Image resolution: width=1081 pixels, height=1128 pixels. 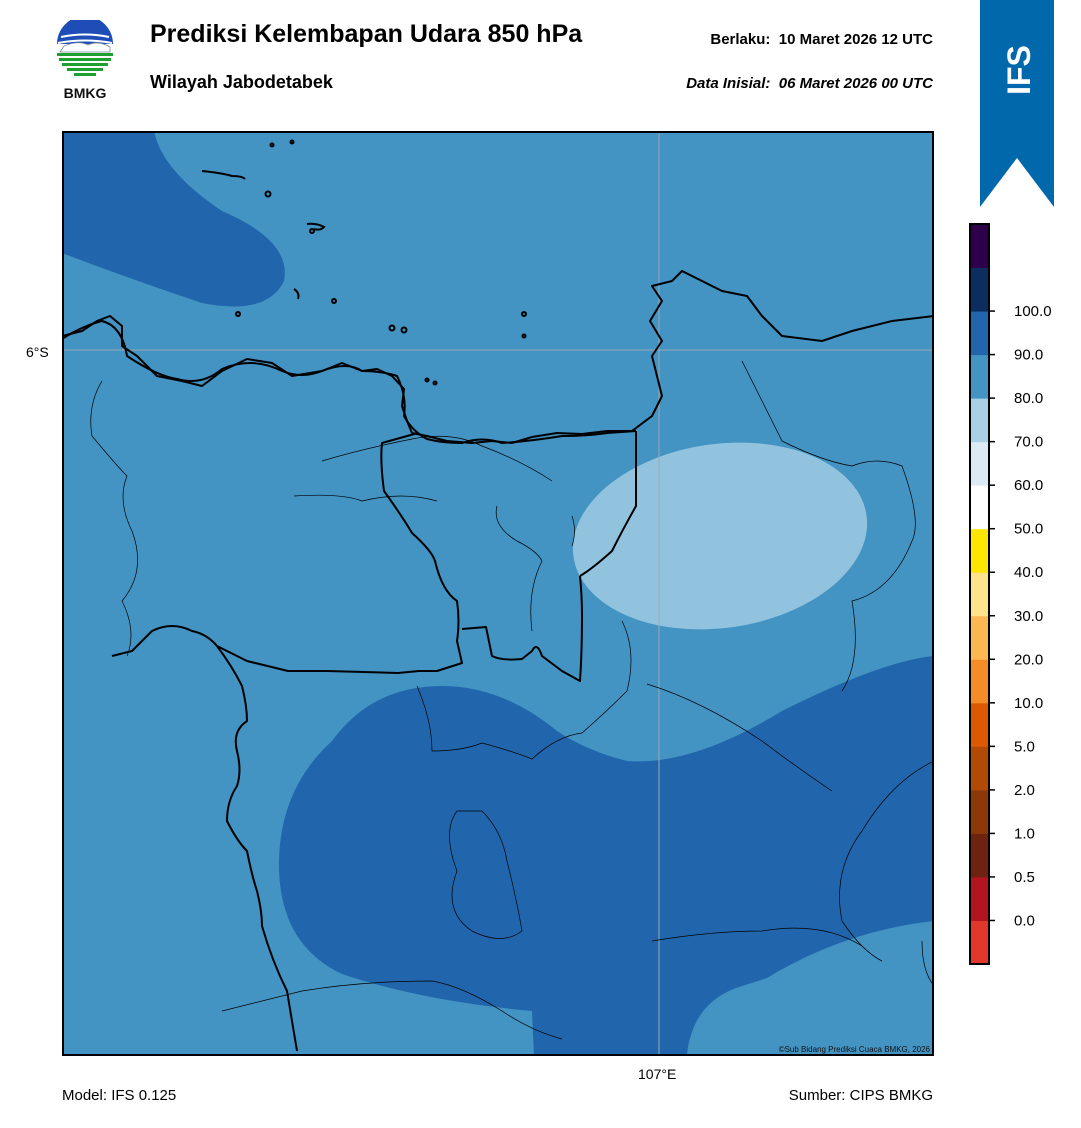 I want to click on colorbar-tick-label: 0.5, so click(x=1024, y=877).